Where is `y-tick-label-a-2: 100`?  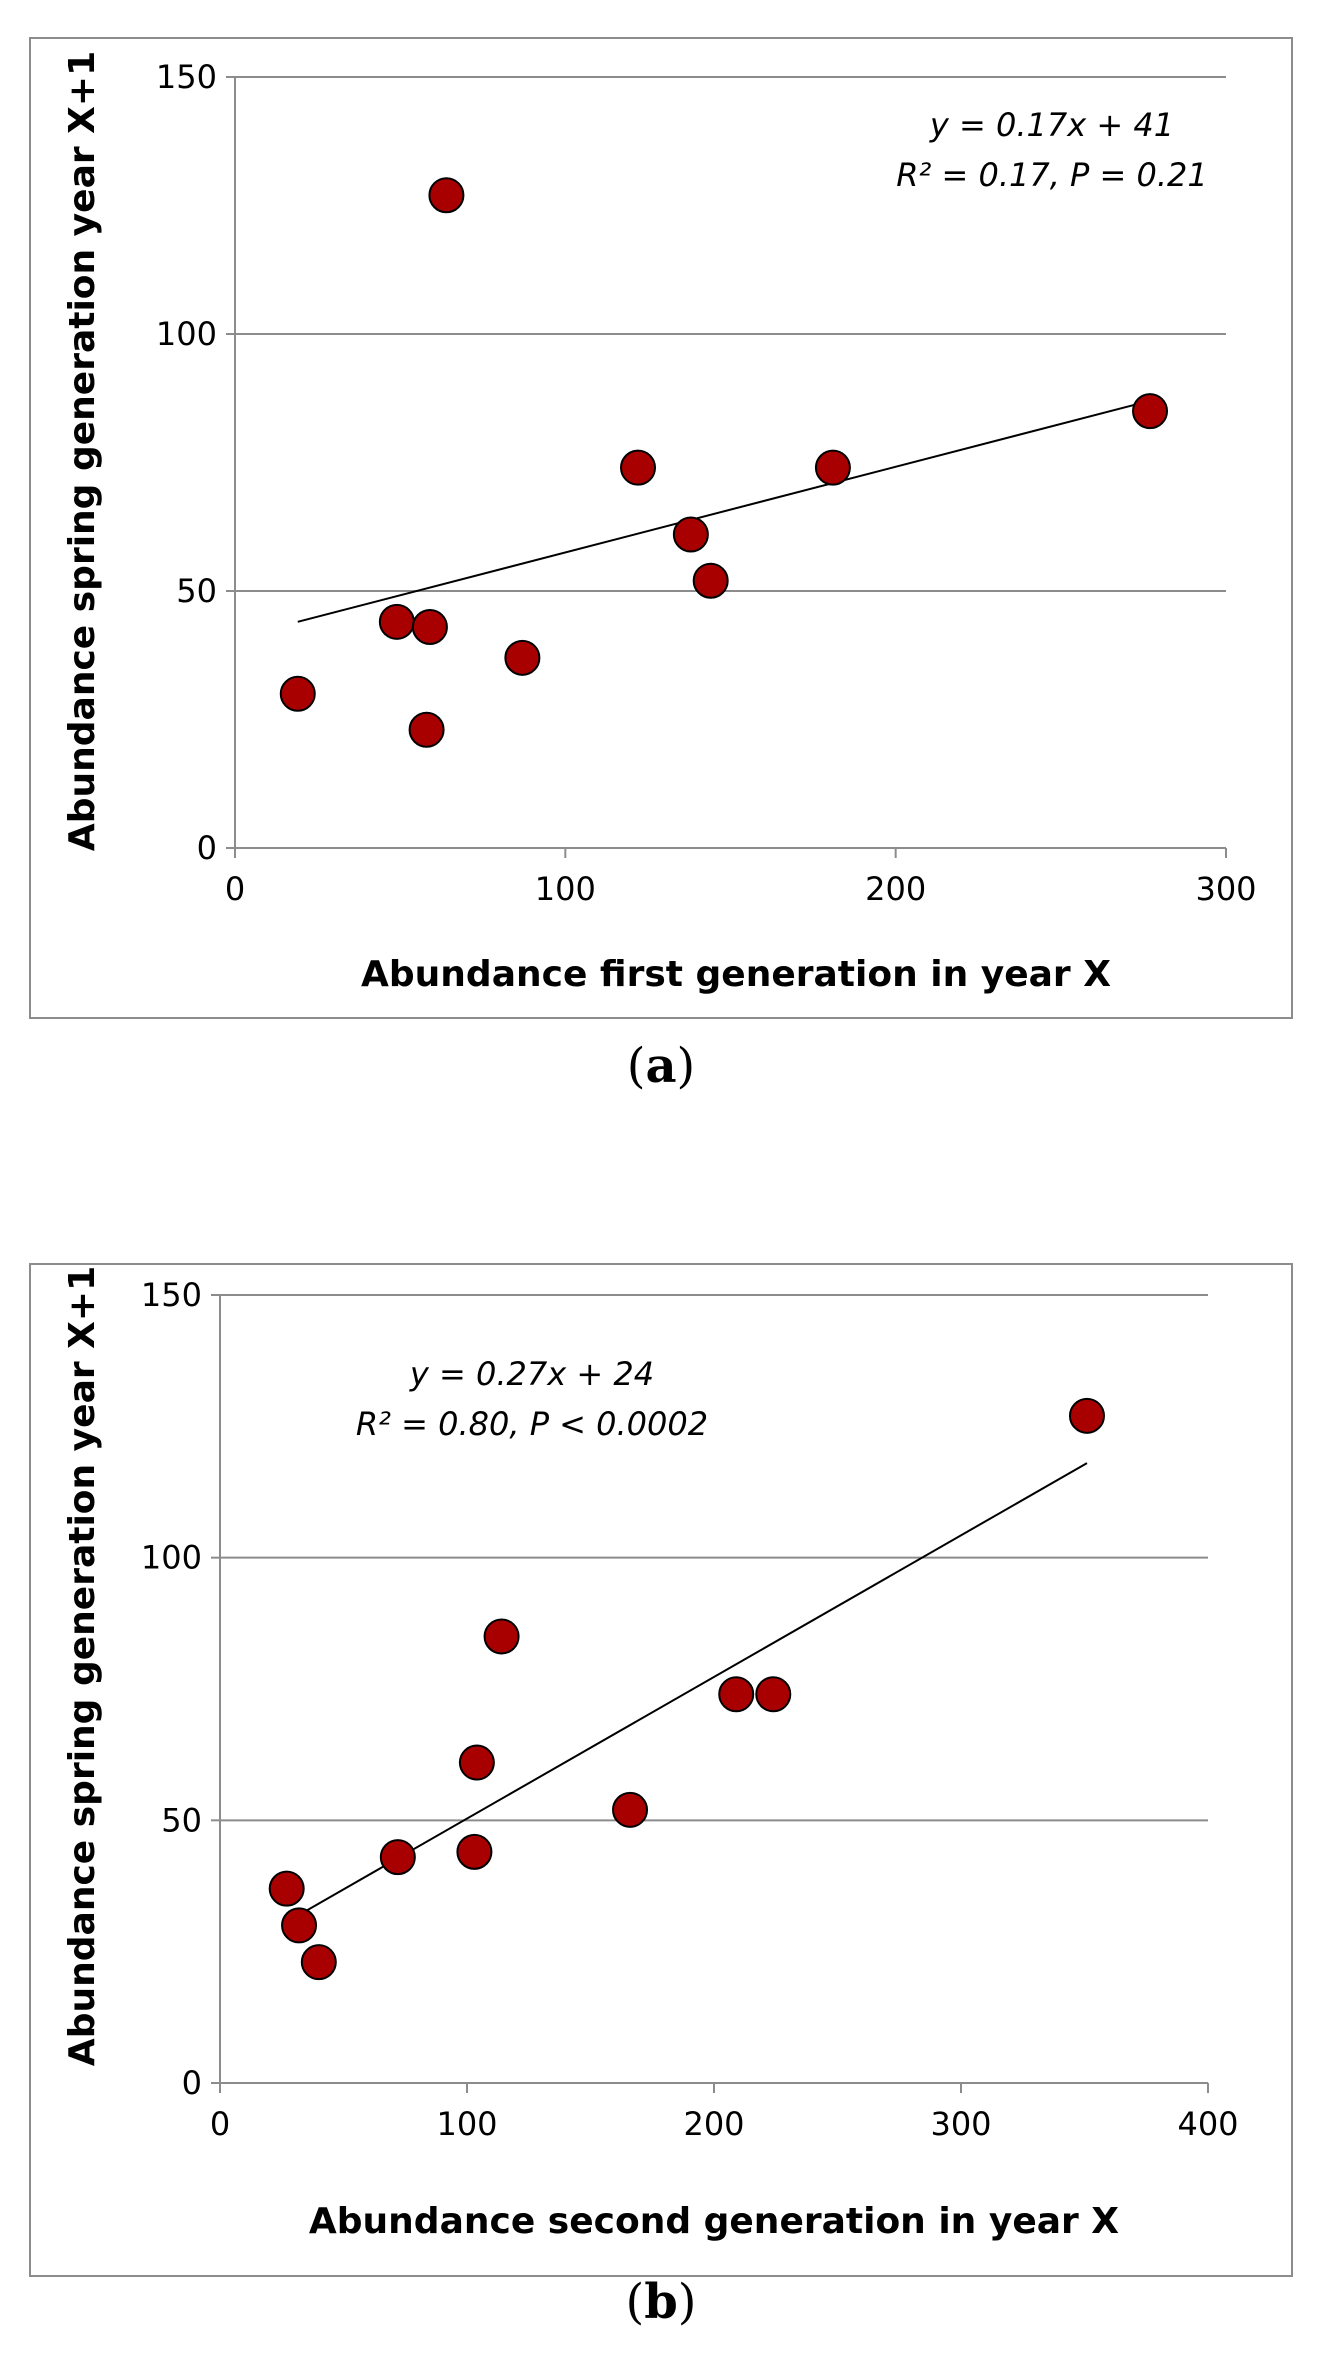
y-tick-label-a-2: 100 is located at coordinates (186, 334).